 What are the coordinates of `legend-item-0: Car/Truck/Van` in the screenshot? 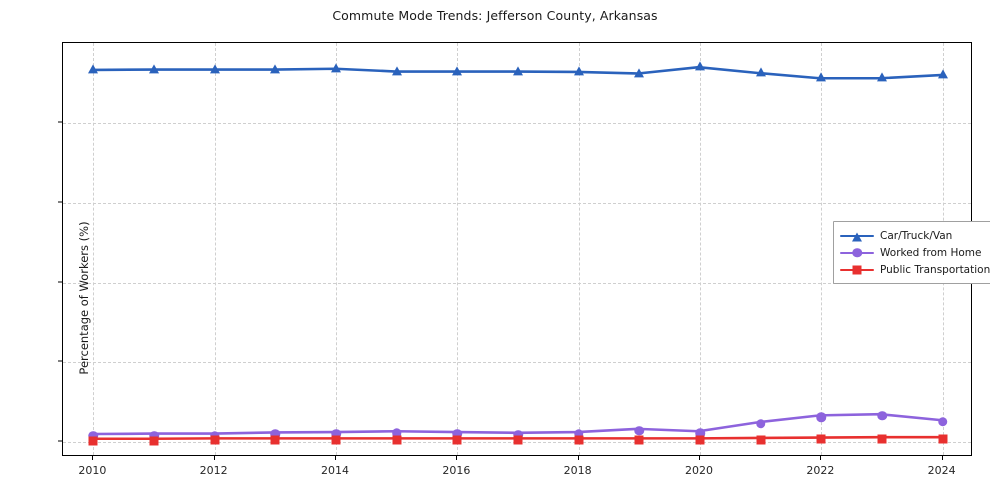 It's located at (915, 235).